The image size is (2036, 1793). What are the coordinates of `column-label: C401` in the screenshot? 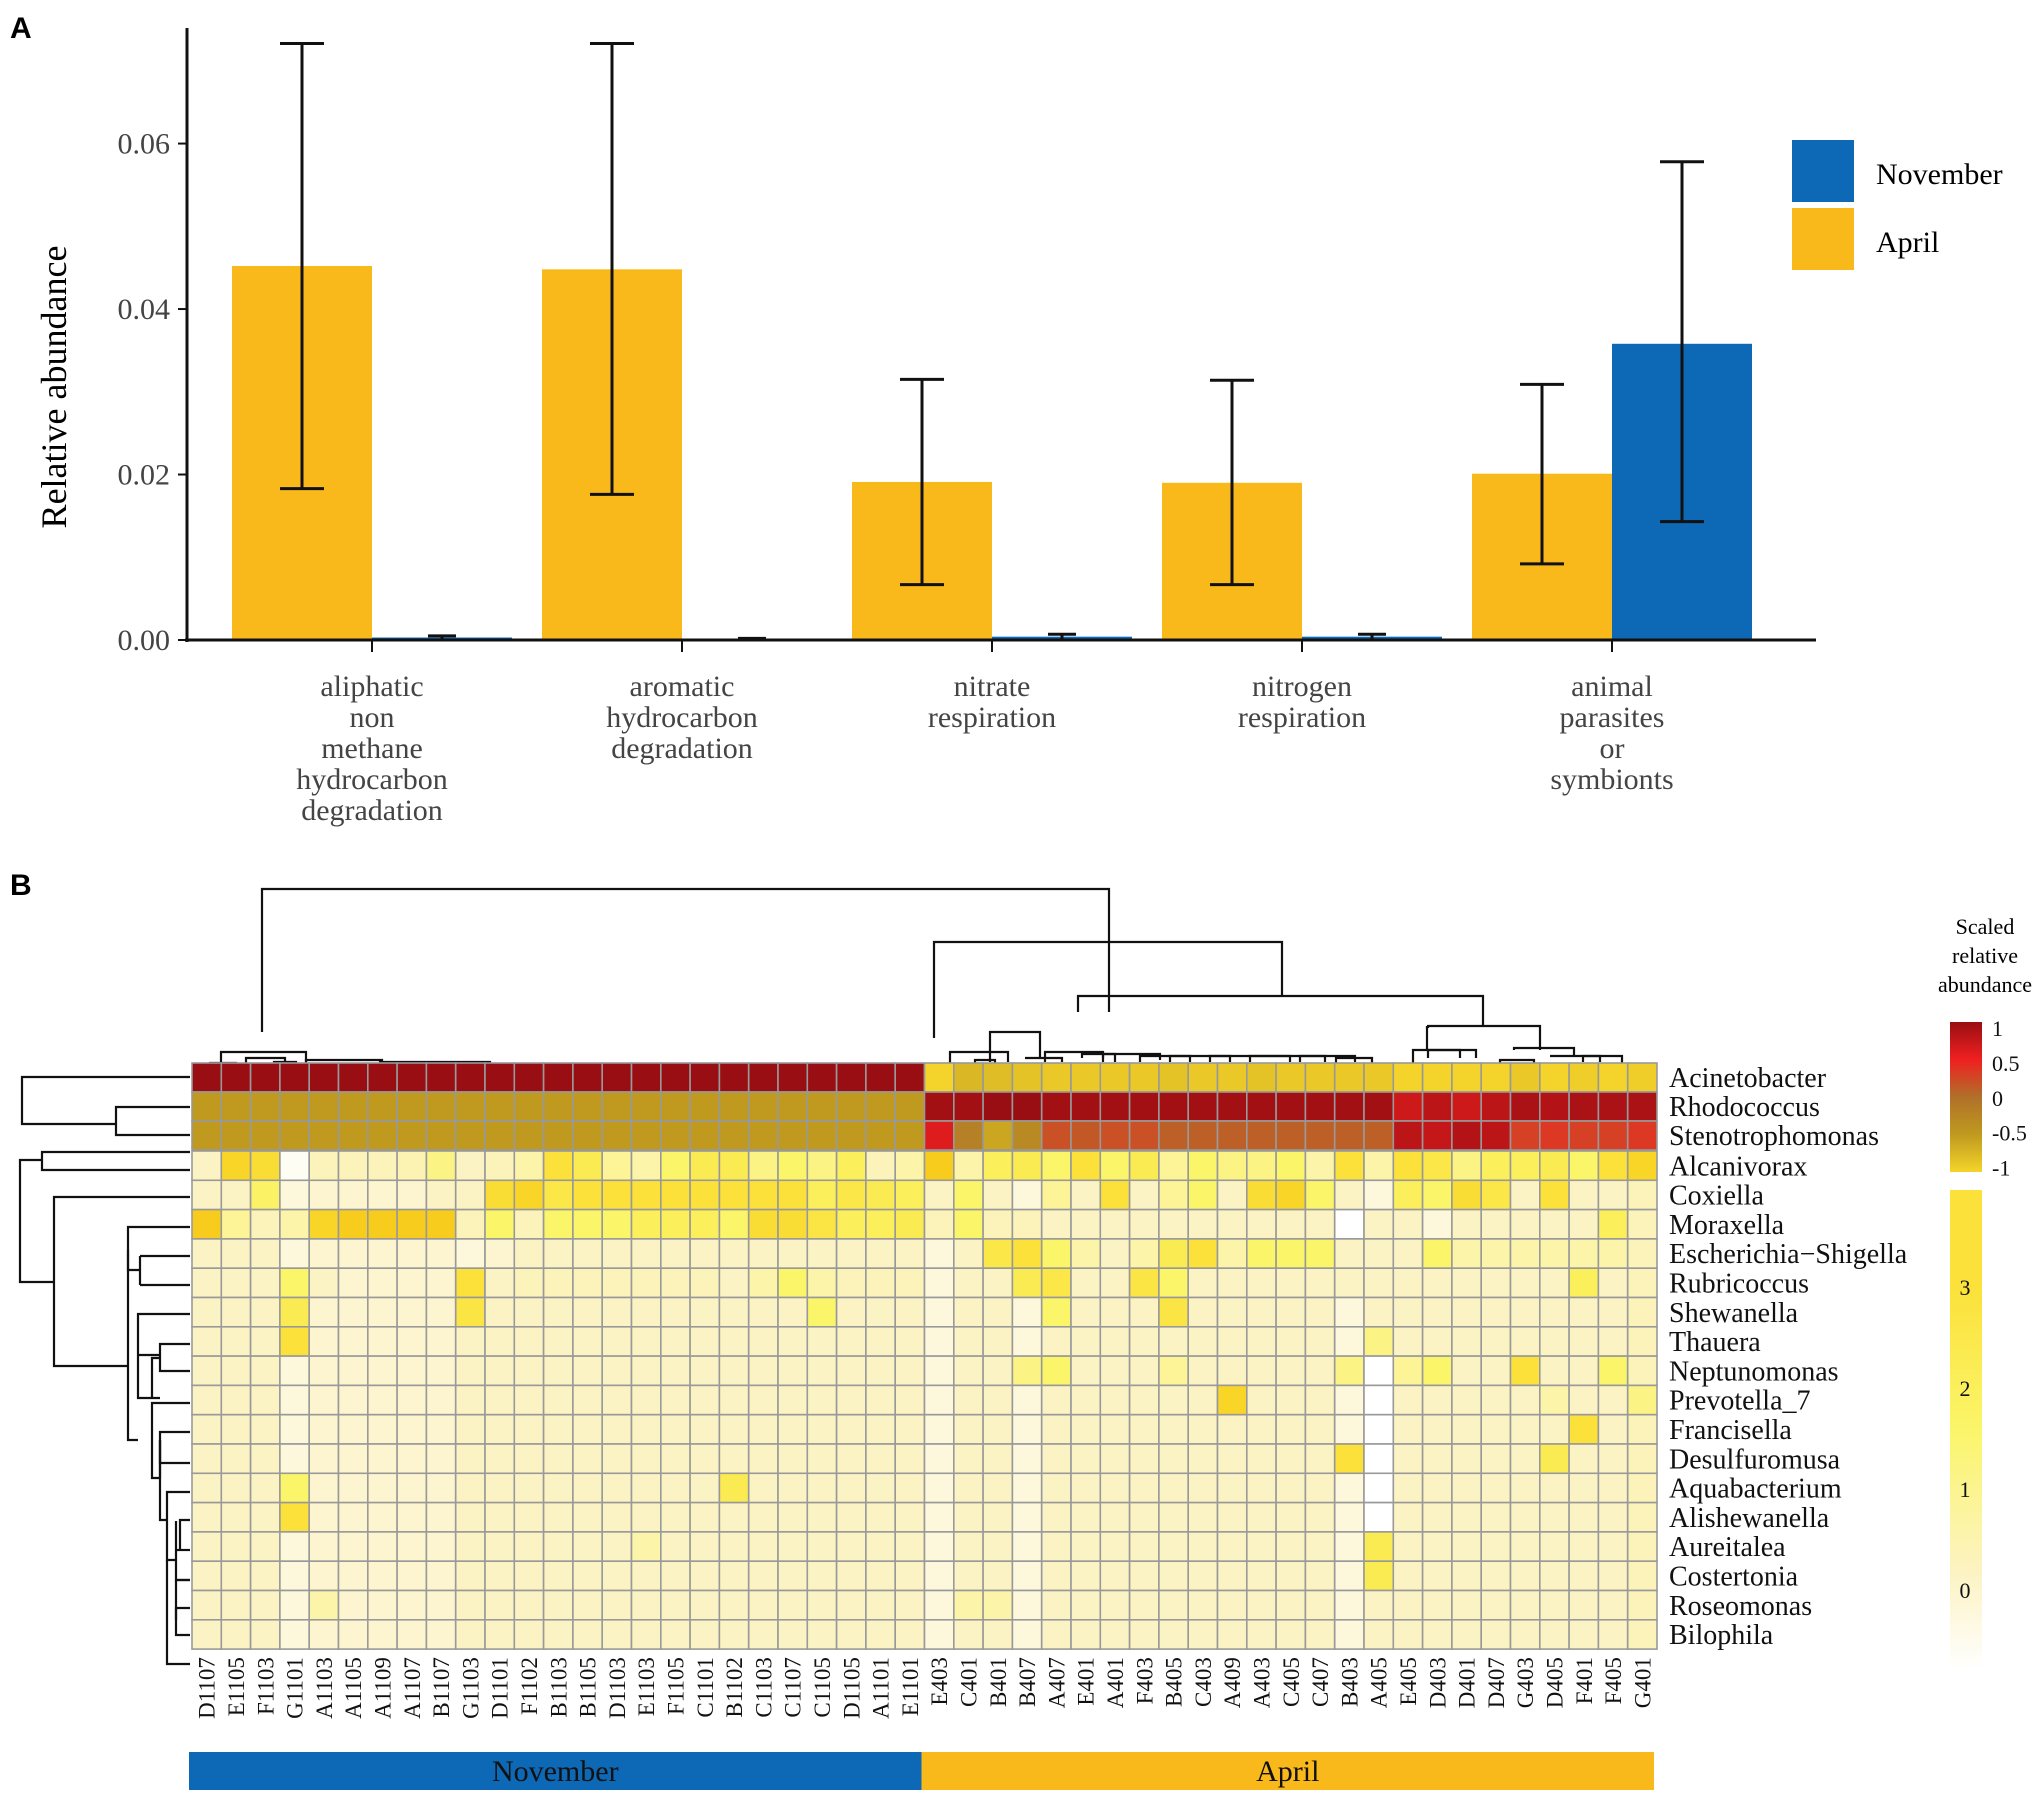 It's located at (968, 1682).